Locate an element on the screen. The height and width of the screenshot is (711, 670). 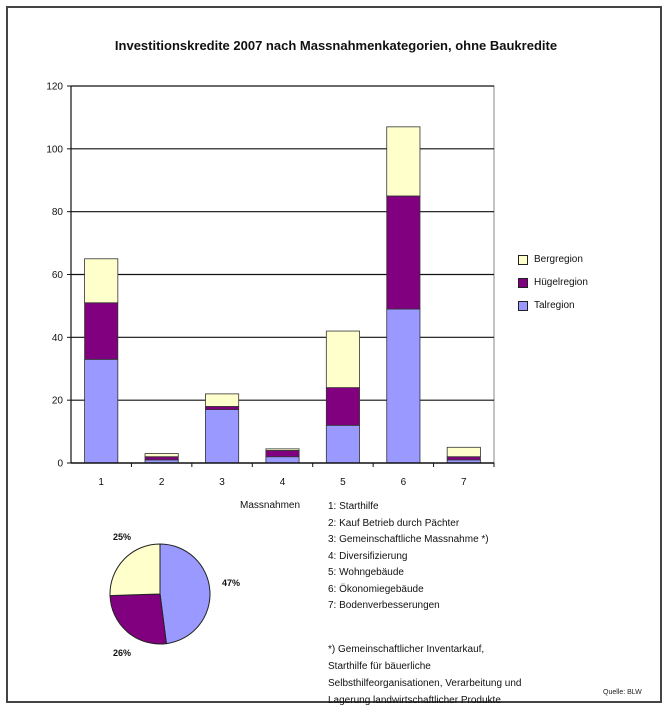
y-tick-label: 20 is located at coordinates (58, 401).